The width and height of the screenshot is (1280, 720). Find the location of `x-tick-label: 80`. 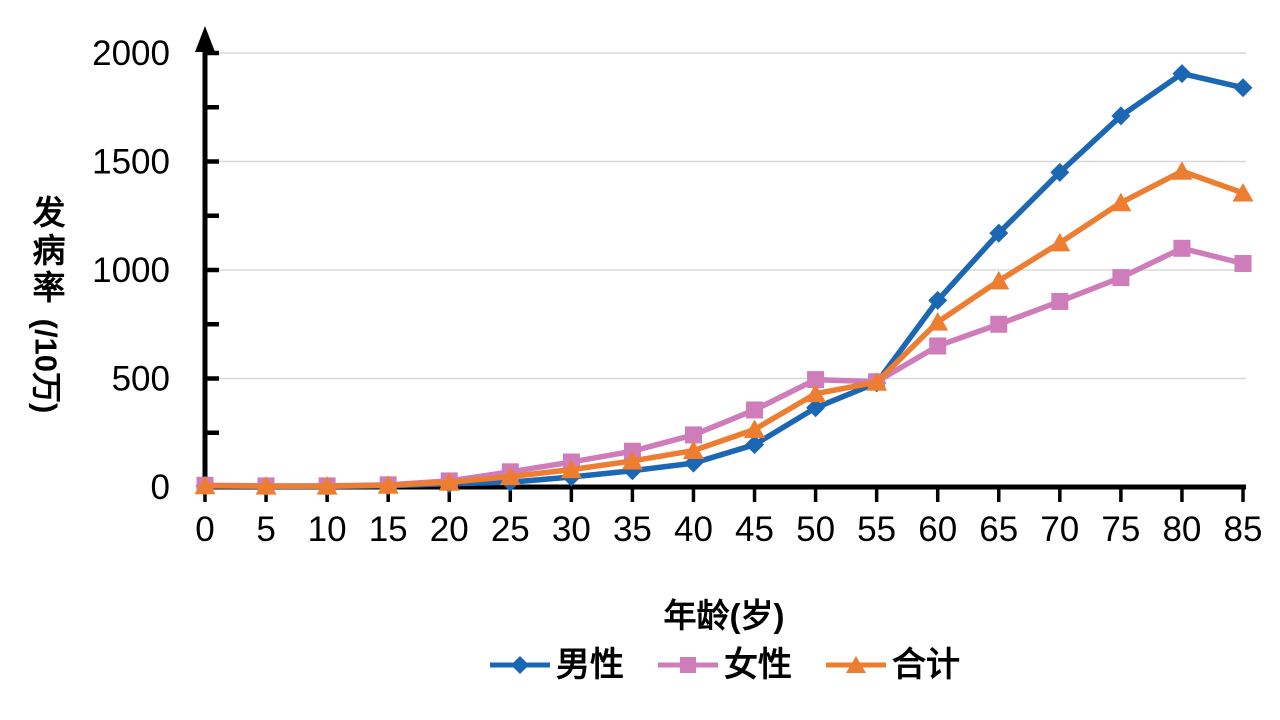

x-tick-label: 80 is located at coordinates (1181, 529).